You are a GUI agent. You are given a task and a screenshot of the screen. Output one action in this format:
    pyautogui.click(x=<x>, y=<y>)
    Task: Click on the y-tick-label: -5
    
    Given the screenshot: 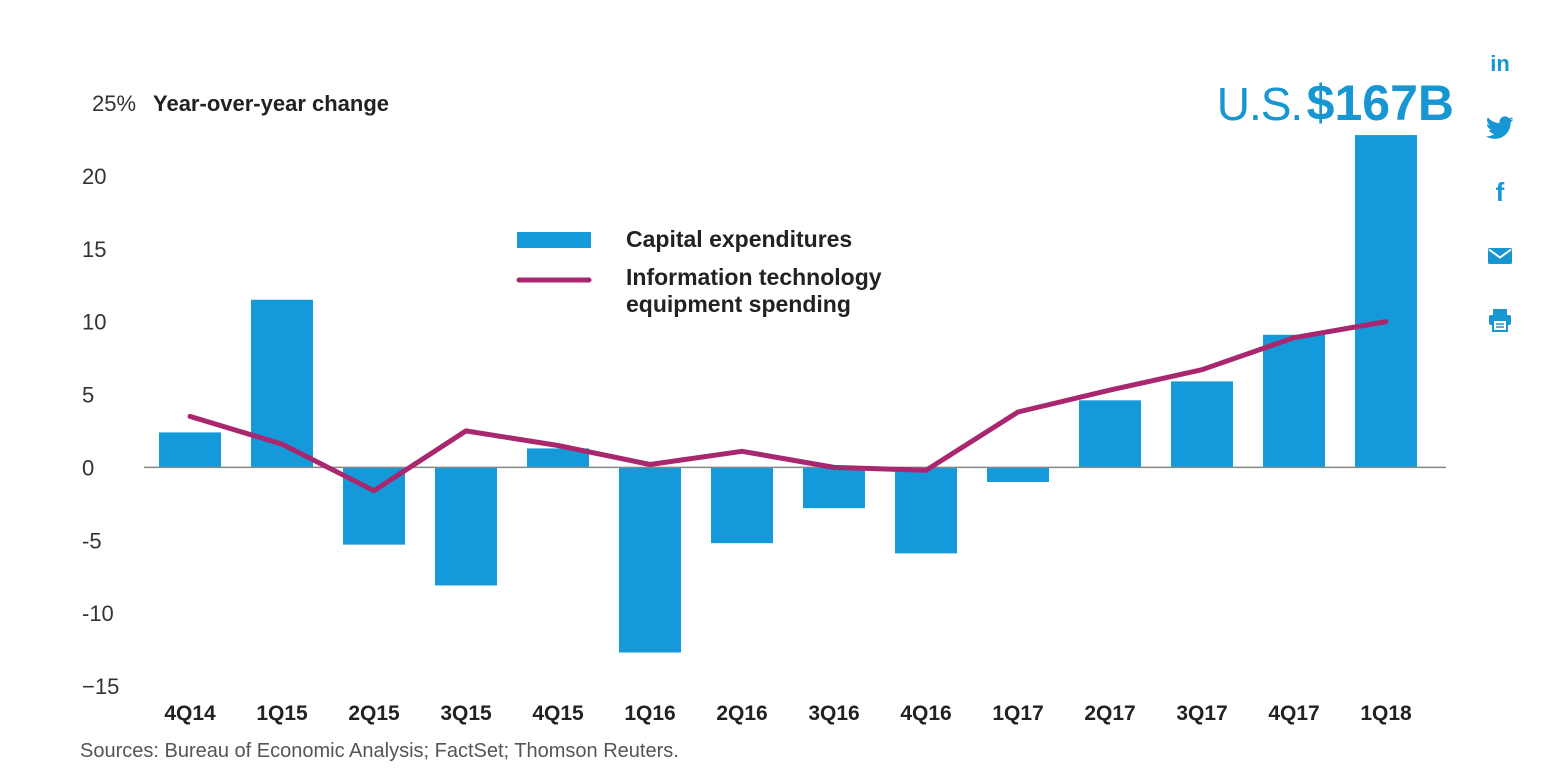 What is the action you would take?
    pyautogui.click(x=92, y=540)
    